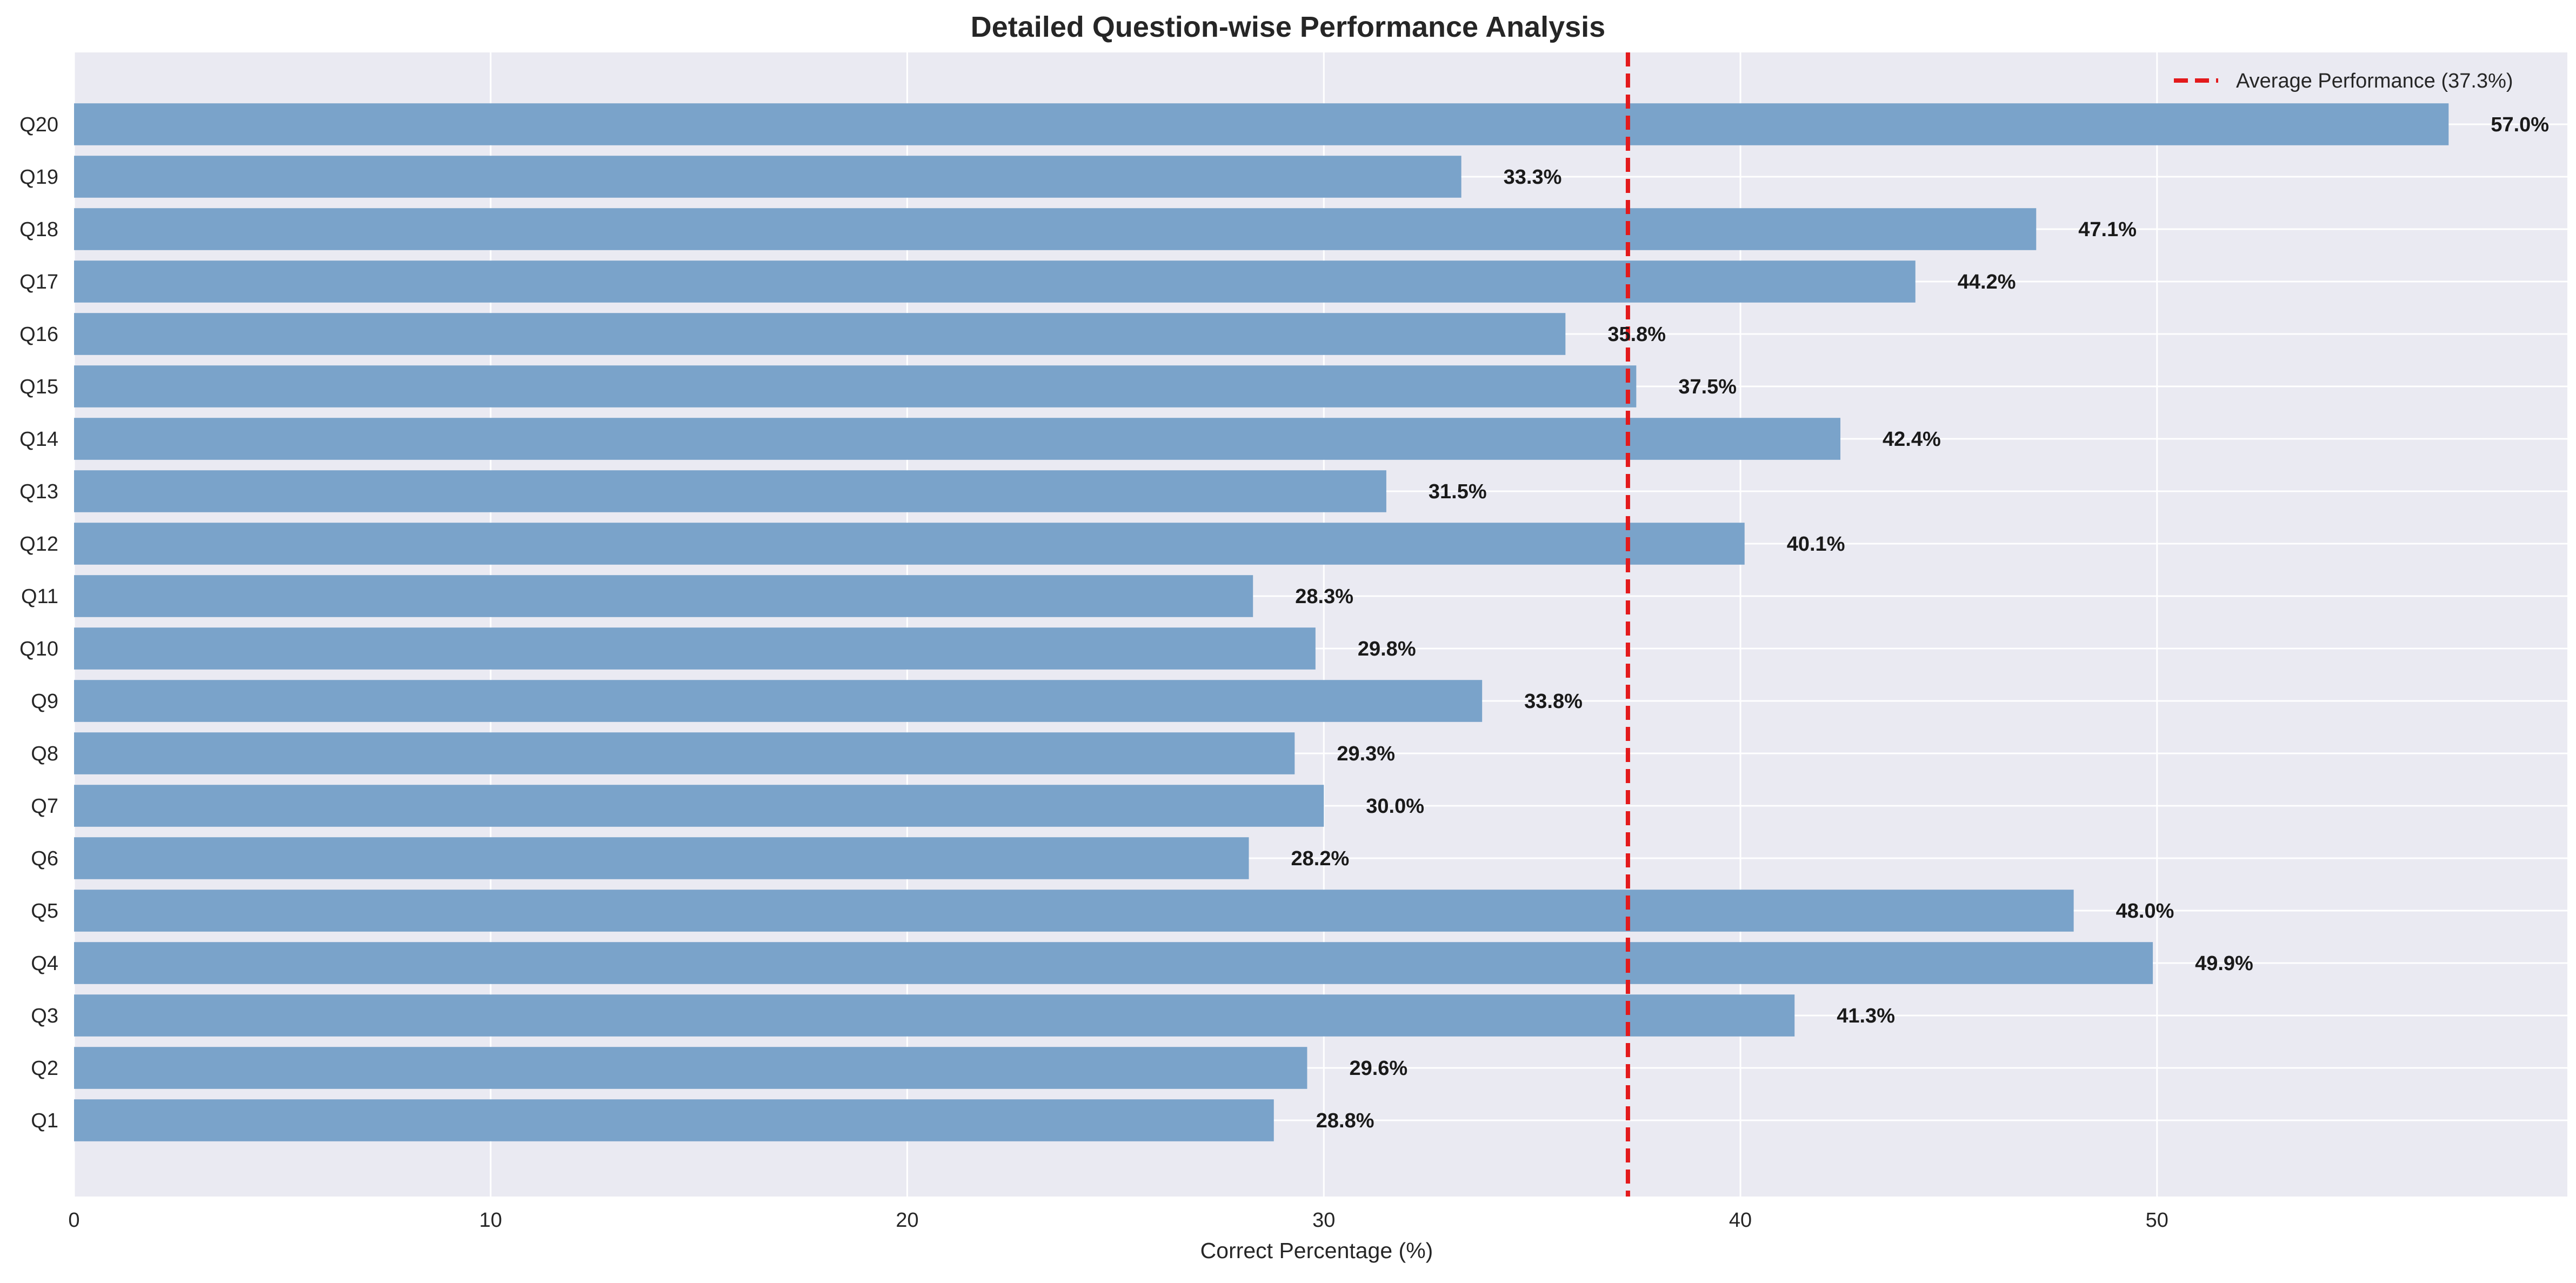 This screenshot has height=1283, width=2576. What do you see at coordinates (491, 1220) in the screenshot?
I see `x-tick-label: 10` at bounding box center [491, 1220].